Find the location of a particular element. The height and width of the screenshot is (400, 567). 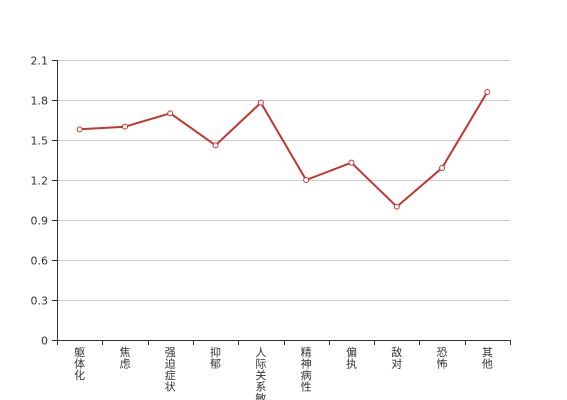

y-tick-label: 1.8 is located at coordinates (40, 101).